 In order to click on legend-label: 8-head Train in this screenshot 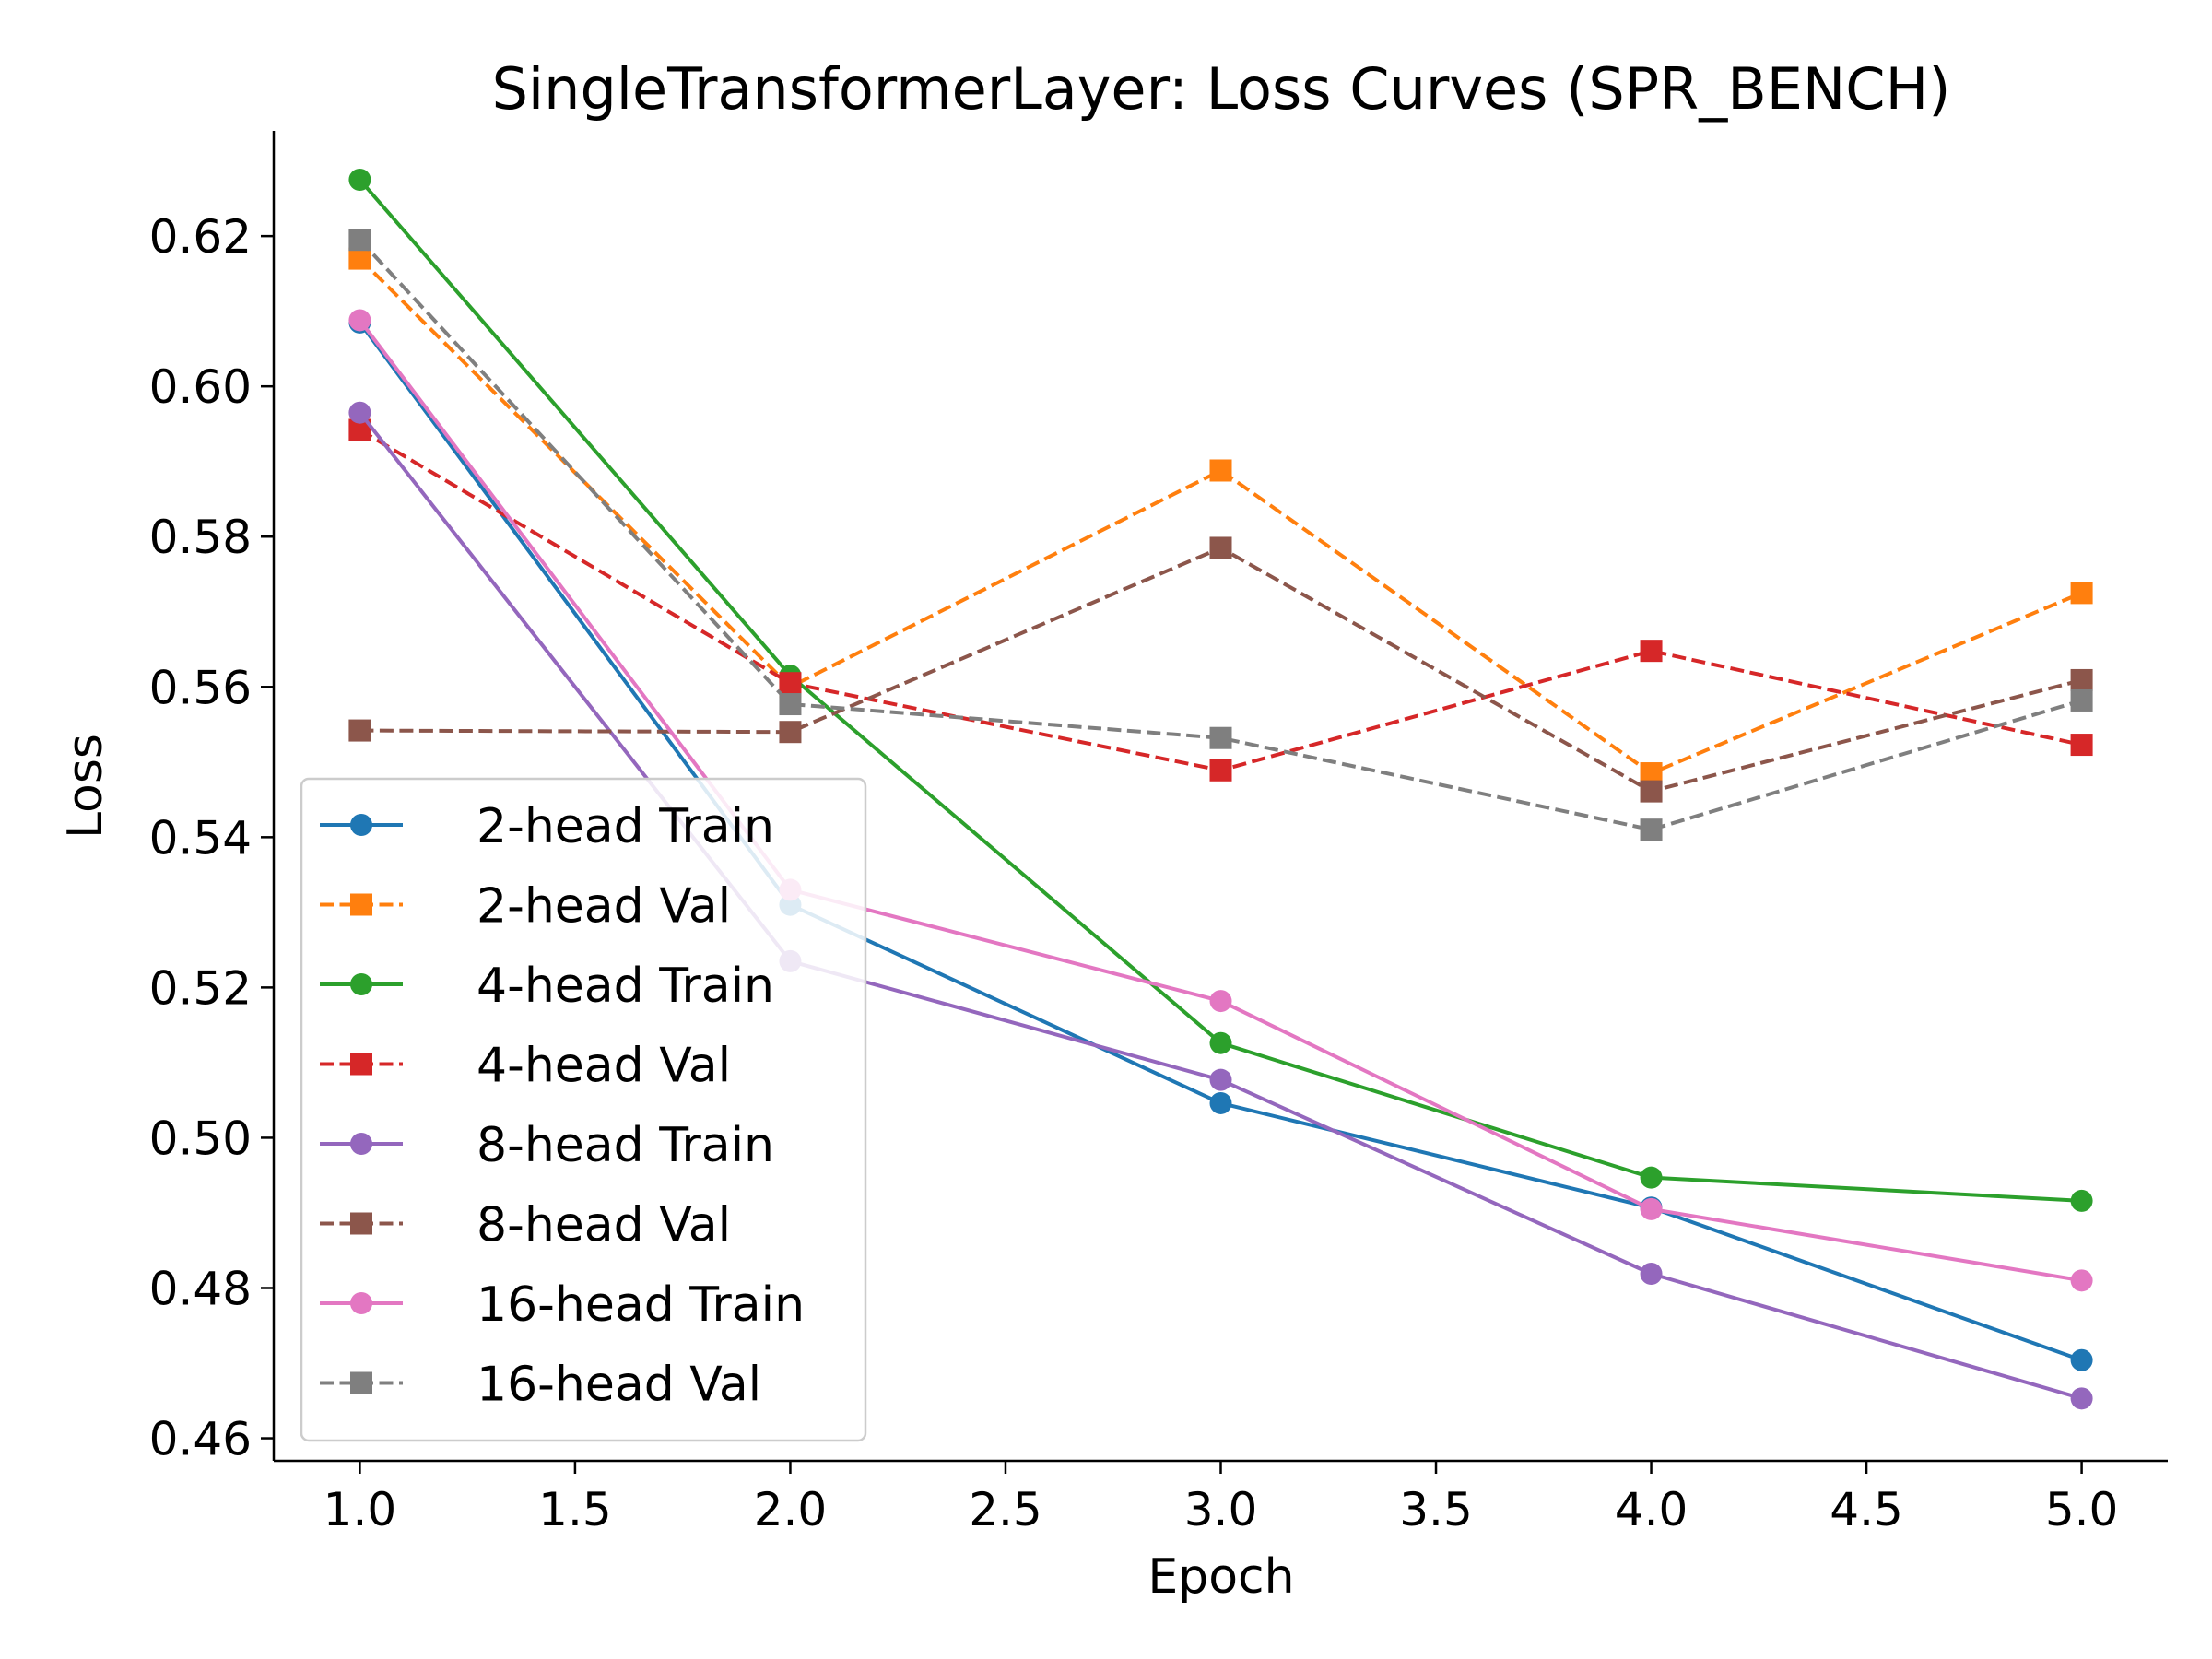, I will do `click(625, 1145)`.